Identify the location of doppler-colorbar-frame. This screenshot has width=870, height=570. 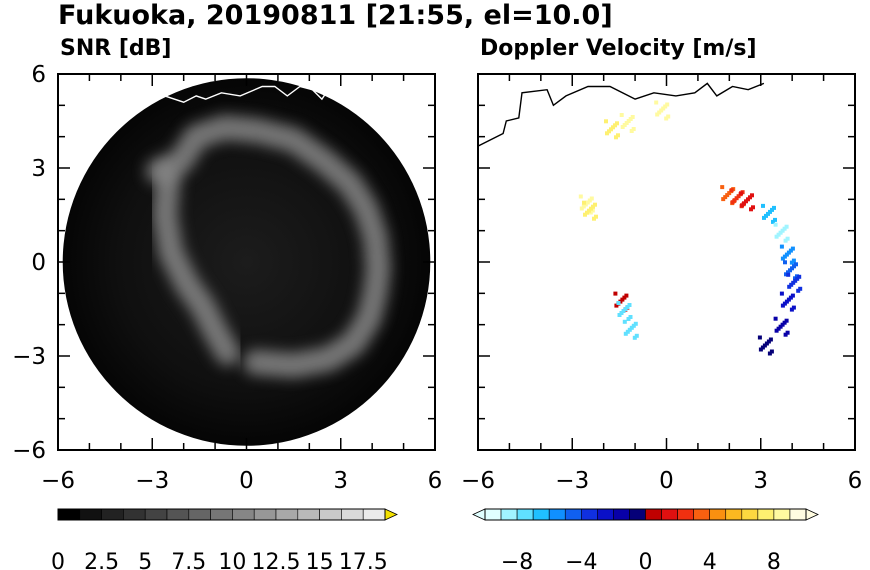
(645, 514).